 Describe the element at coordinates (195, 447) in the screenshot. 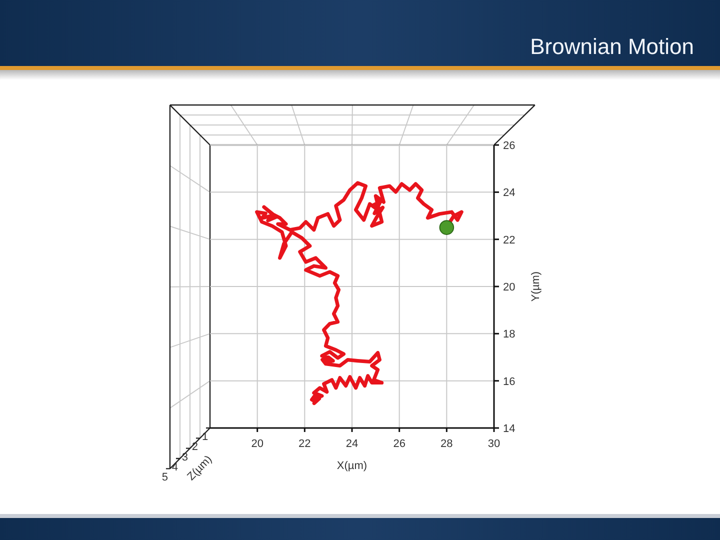

I see `text: 2` at that location.